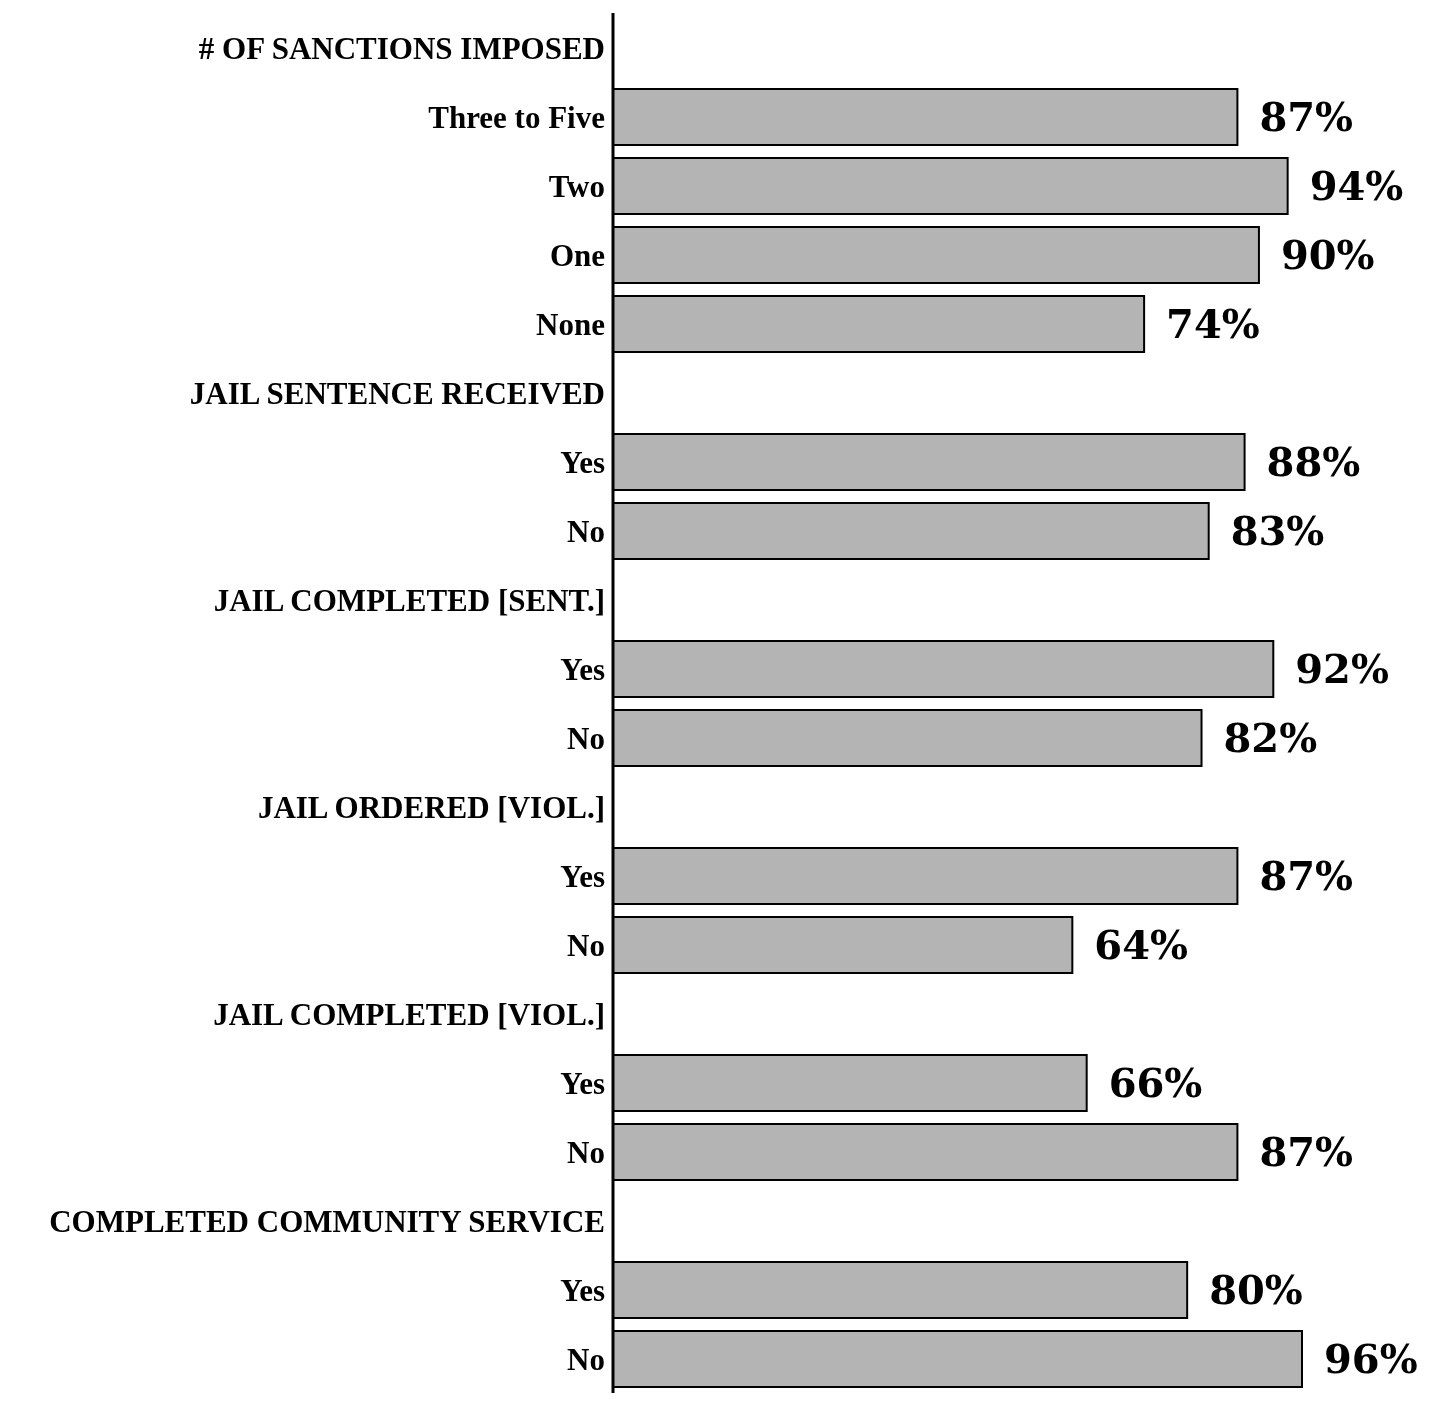  What do you see at coordinates (401, 48) in the screenshot?
I see `y-tick-label: # OF SANCTIONS IMPOSED` at bounding box center [401, 48].